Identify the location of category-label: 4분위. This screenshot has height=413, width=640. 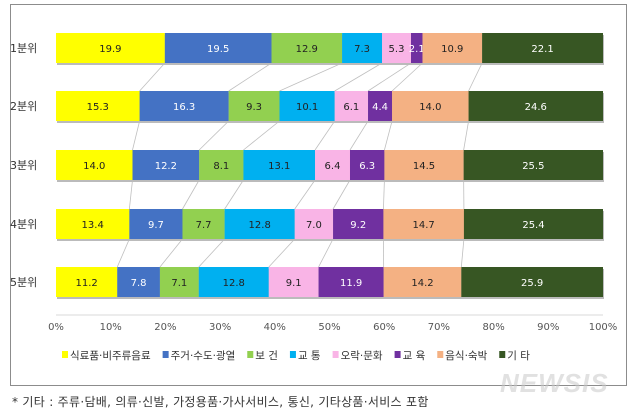
(23, 224).